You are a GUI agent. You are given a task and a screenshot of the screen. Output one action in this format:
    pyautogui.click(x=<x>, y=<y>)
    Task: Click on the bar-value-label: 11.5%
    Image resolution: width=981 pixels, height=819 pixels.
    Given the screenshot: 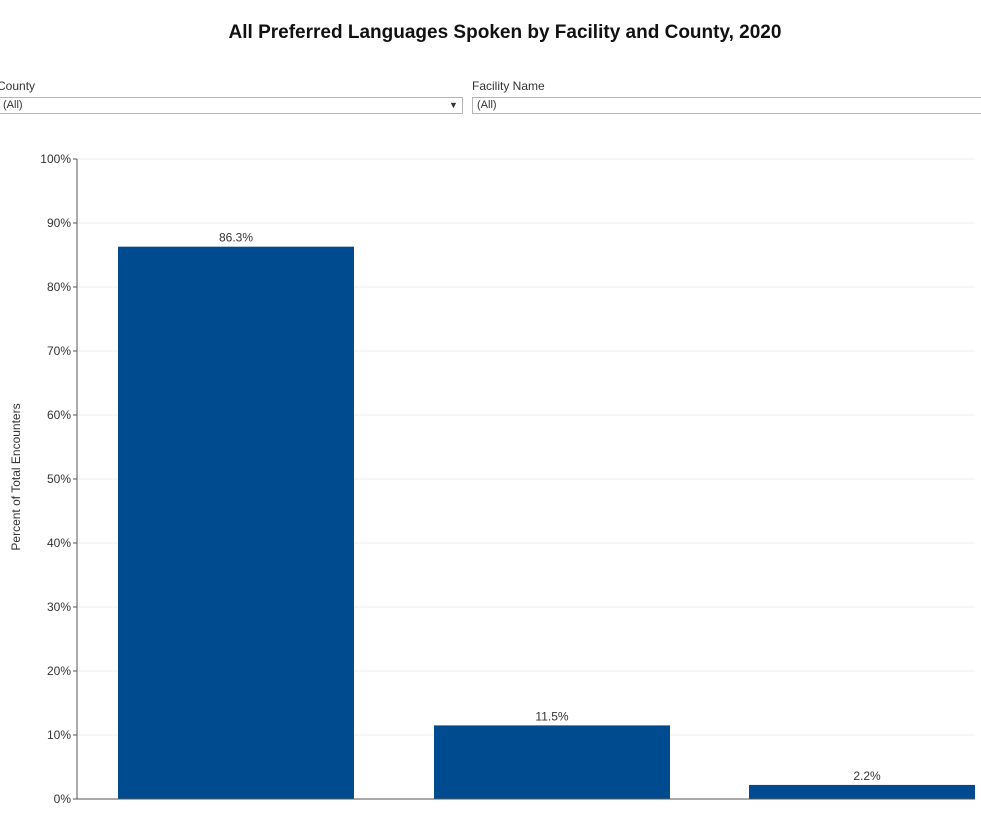 What is the action you would take?
    pyautogui.click(x=551, y=716)
    